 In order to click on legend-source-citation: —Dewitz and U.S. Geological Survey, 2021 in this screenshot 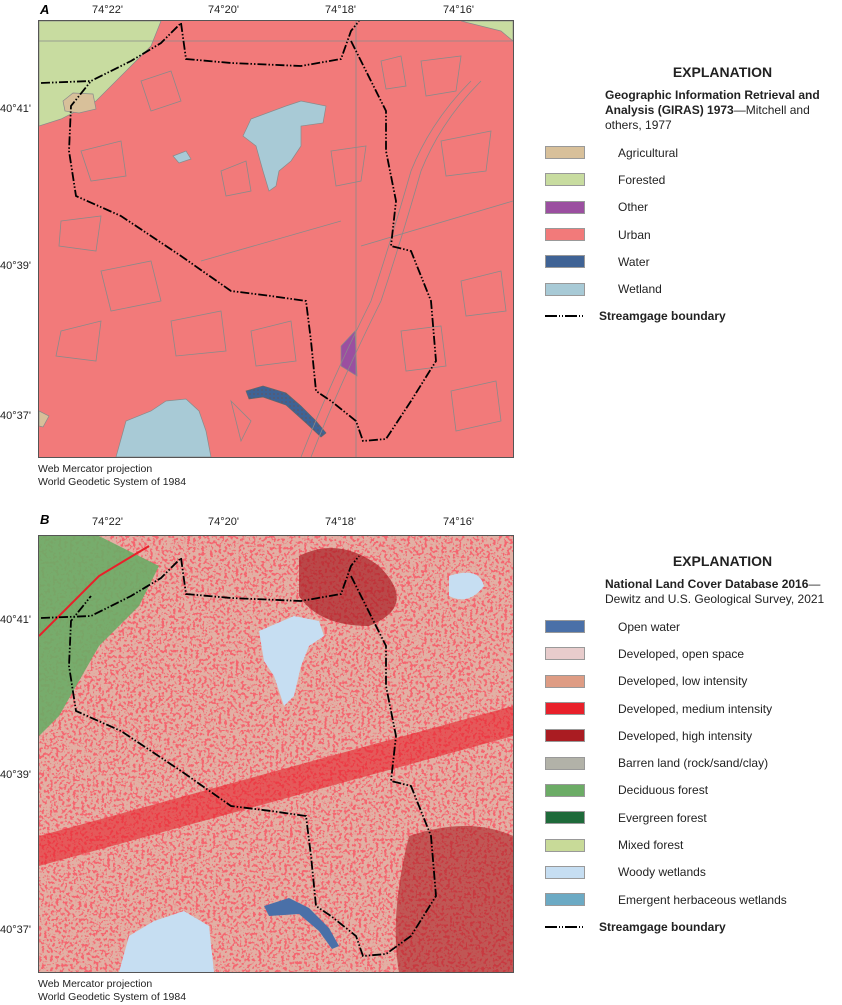, I will do `click(715, 591)`.